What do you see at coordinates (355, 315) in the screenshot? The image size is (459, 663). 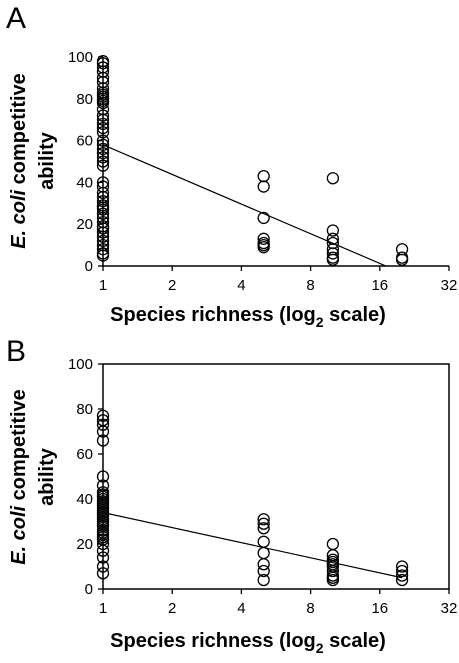 I see `x-axis-title-end: scale)` at bounding box center [355, 315].